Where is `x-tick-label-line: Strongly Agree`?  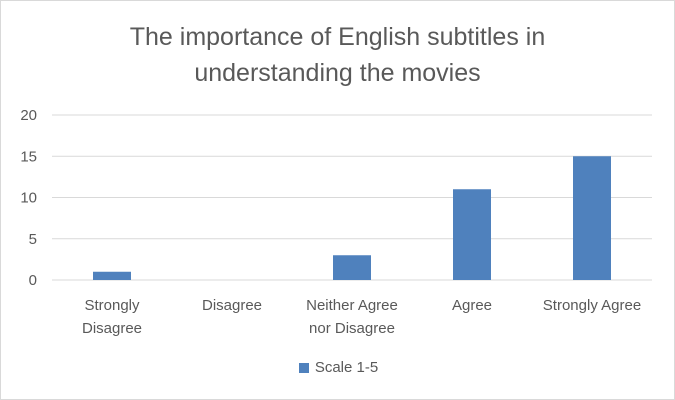
x-tick-label-line: Strongly Agree is located at coordinates (592, 305).